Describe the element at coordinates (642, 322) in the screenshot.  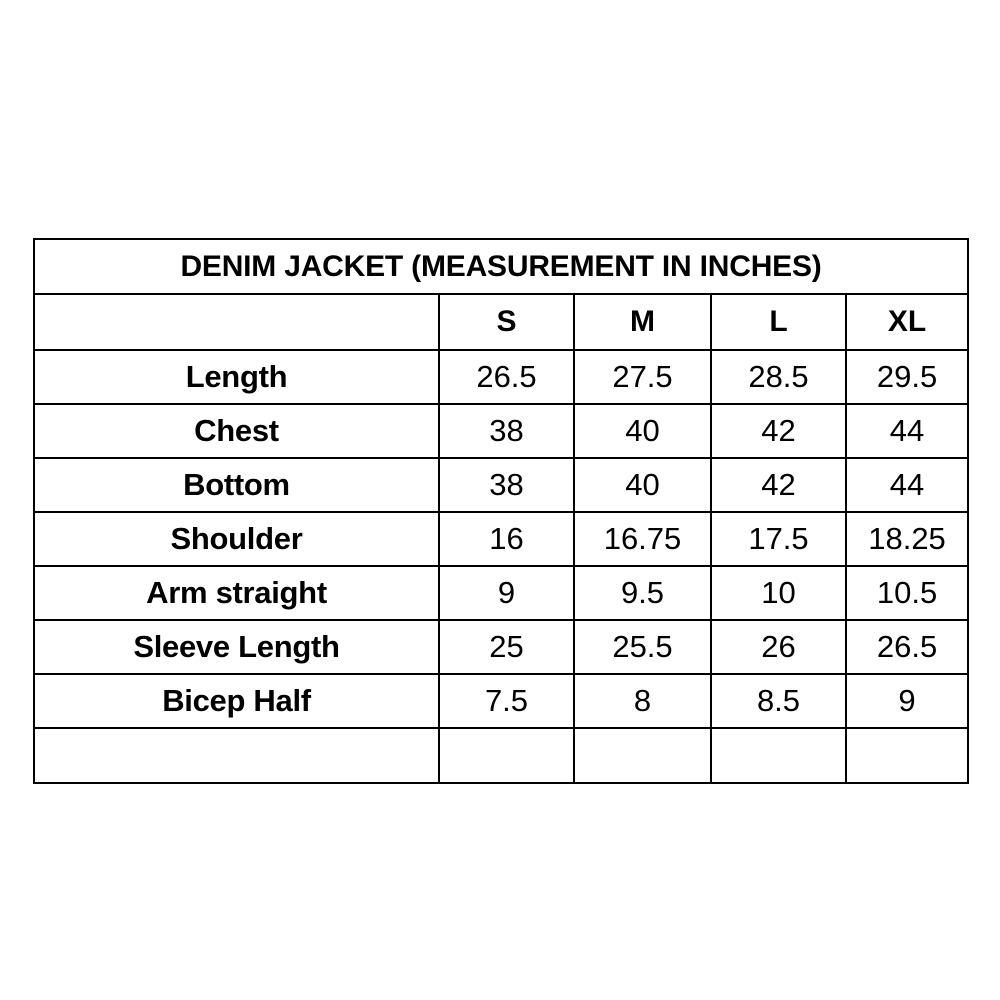
I see `column-header-m: M` at that location.